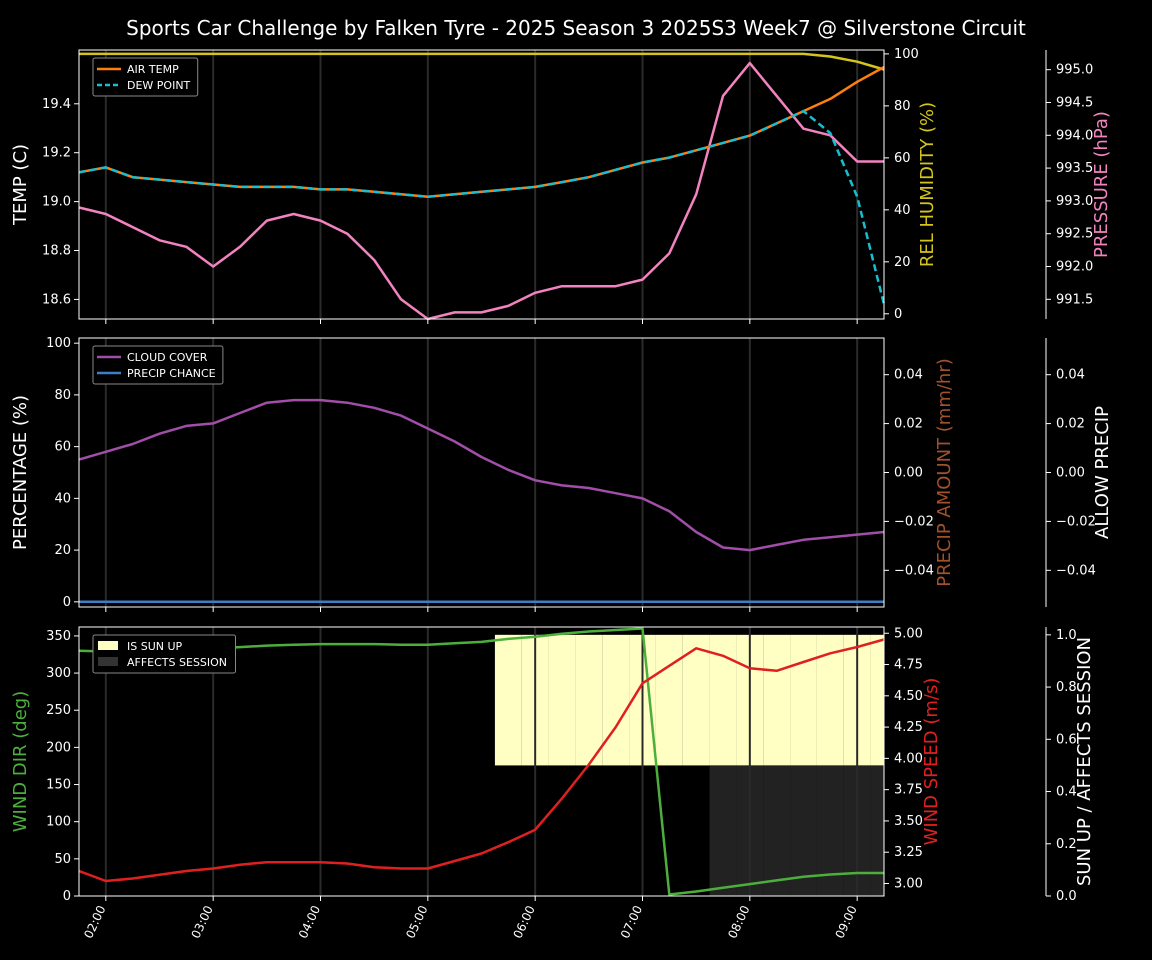 This screenshot has height=960, width=1152. Describe the element at coordinates (902, 158) in the screenshot. I see `humidity-axis-tick-label: 60` at that location.